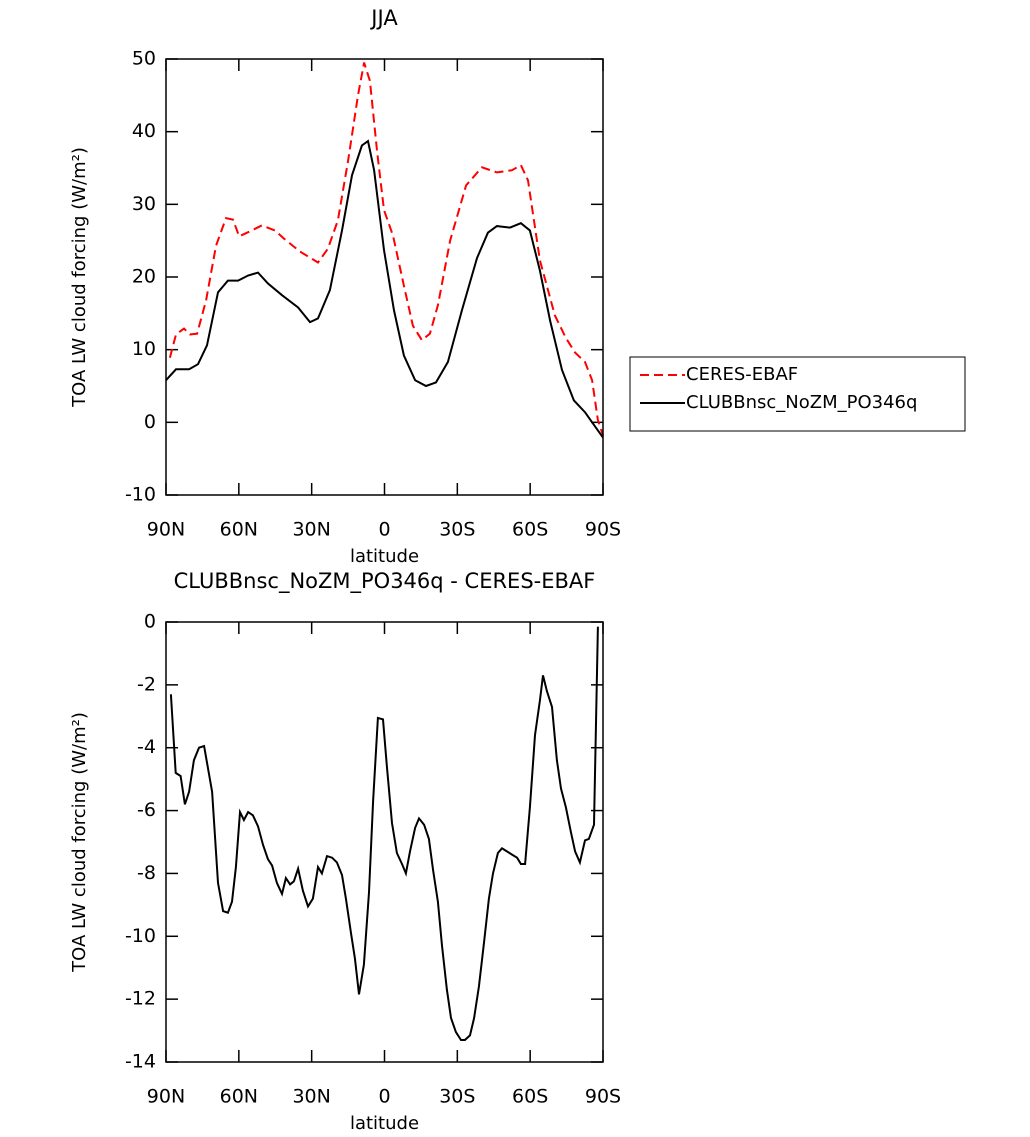  What do you see at coordinates (144, 131) in the screenshot?
I see `y-tick-label: 40` at bounding box center [144, 131].